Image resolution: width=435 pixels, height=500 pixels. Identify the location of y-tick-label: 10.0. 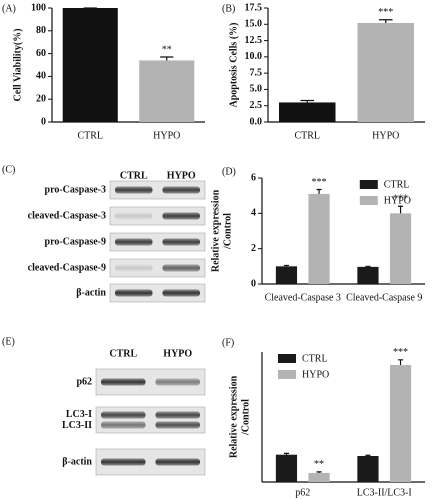
(254, 56).